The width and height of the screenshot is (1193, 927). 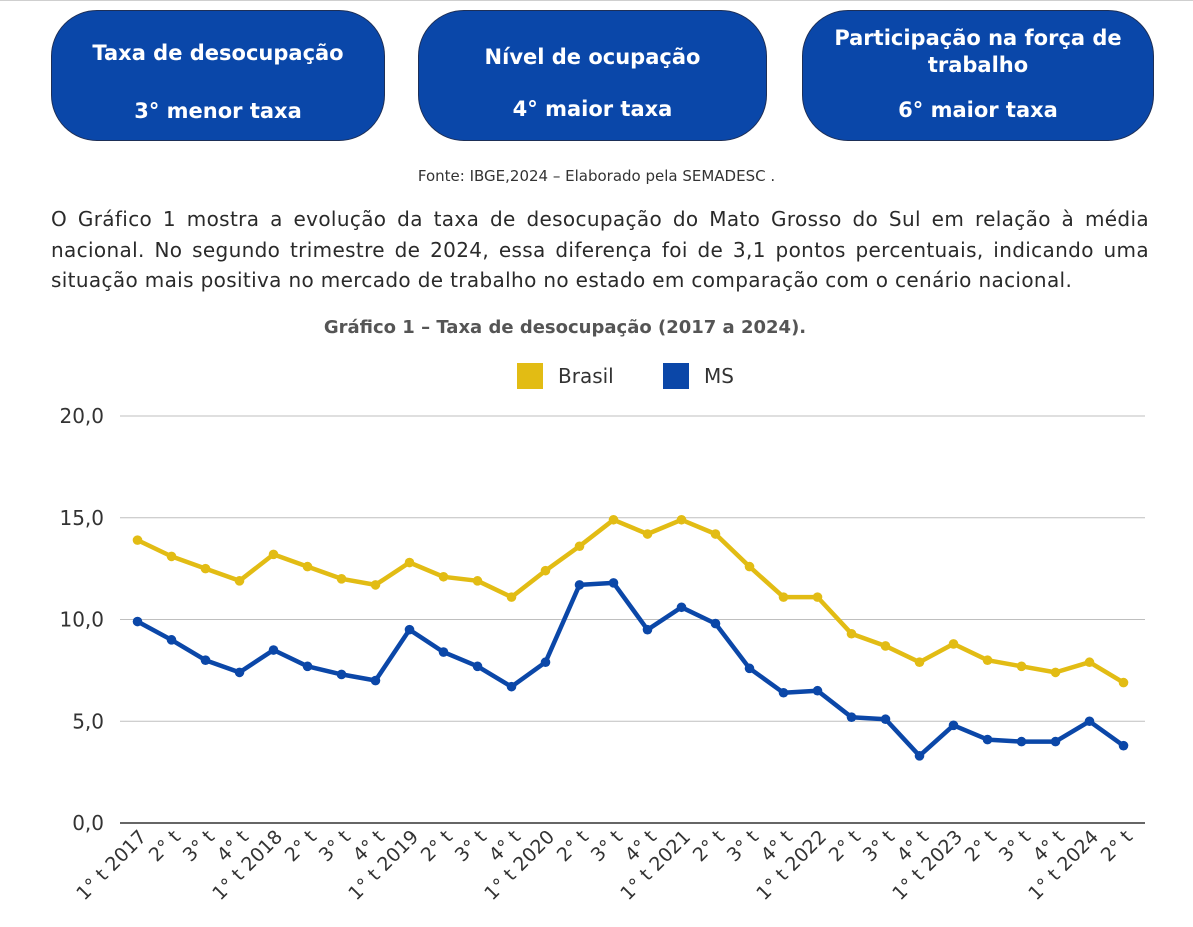 What do you see at coordinates (81, 620) in the screenshot?
I see `y-tick-label: 10,0` at bounding box center [81, 620].